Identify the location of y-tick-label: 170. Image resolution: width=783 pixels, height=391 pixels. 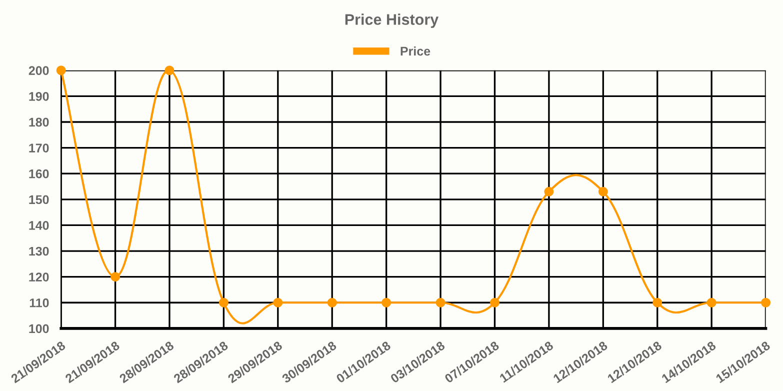
(39, 148).